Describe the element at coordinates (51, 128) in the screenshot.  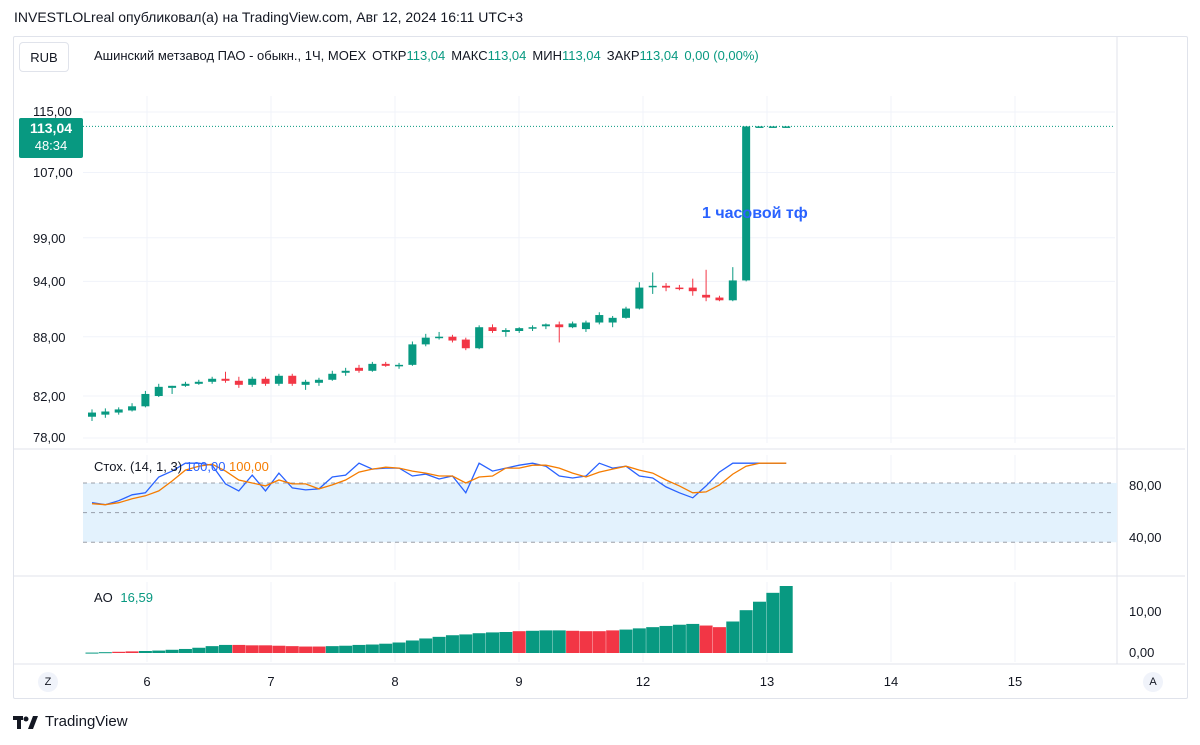
I see `last-price-value: 113,04` at that location.